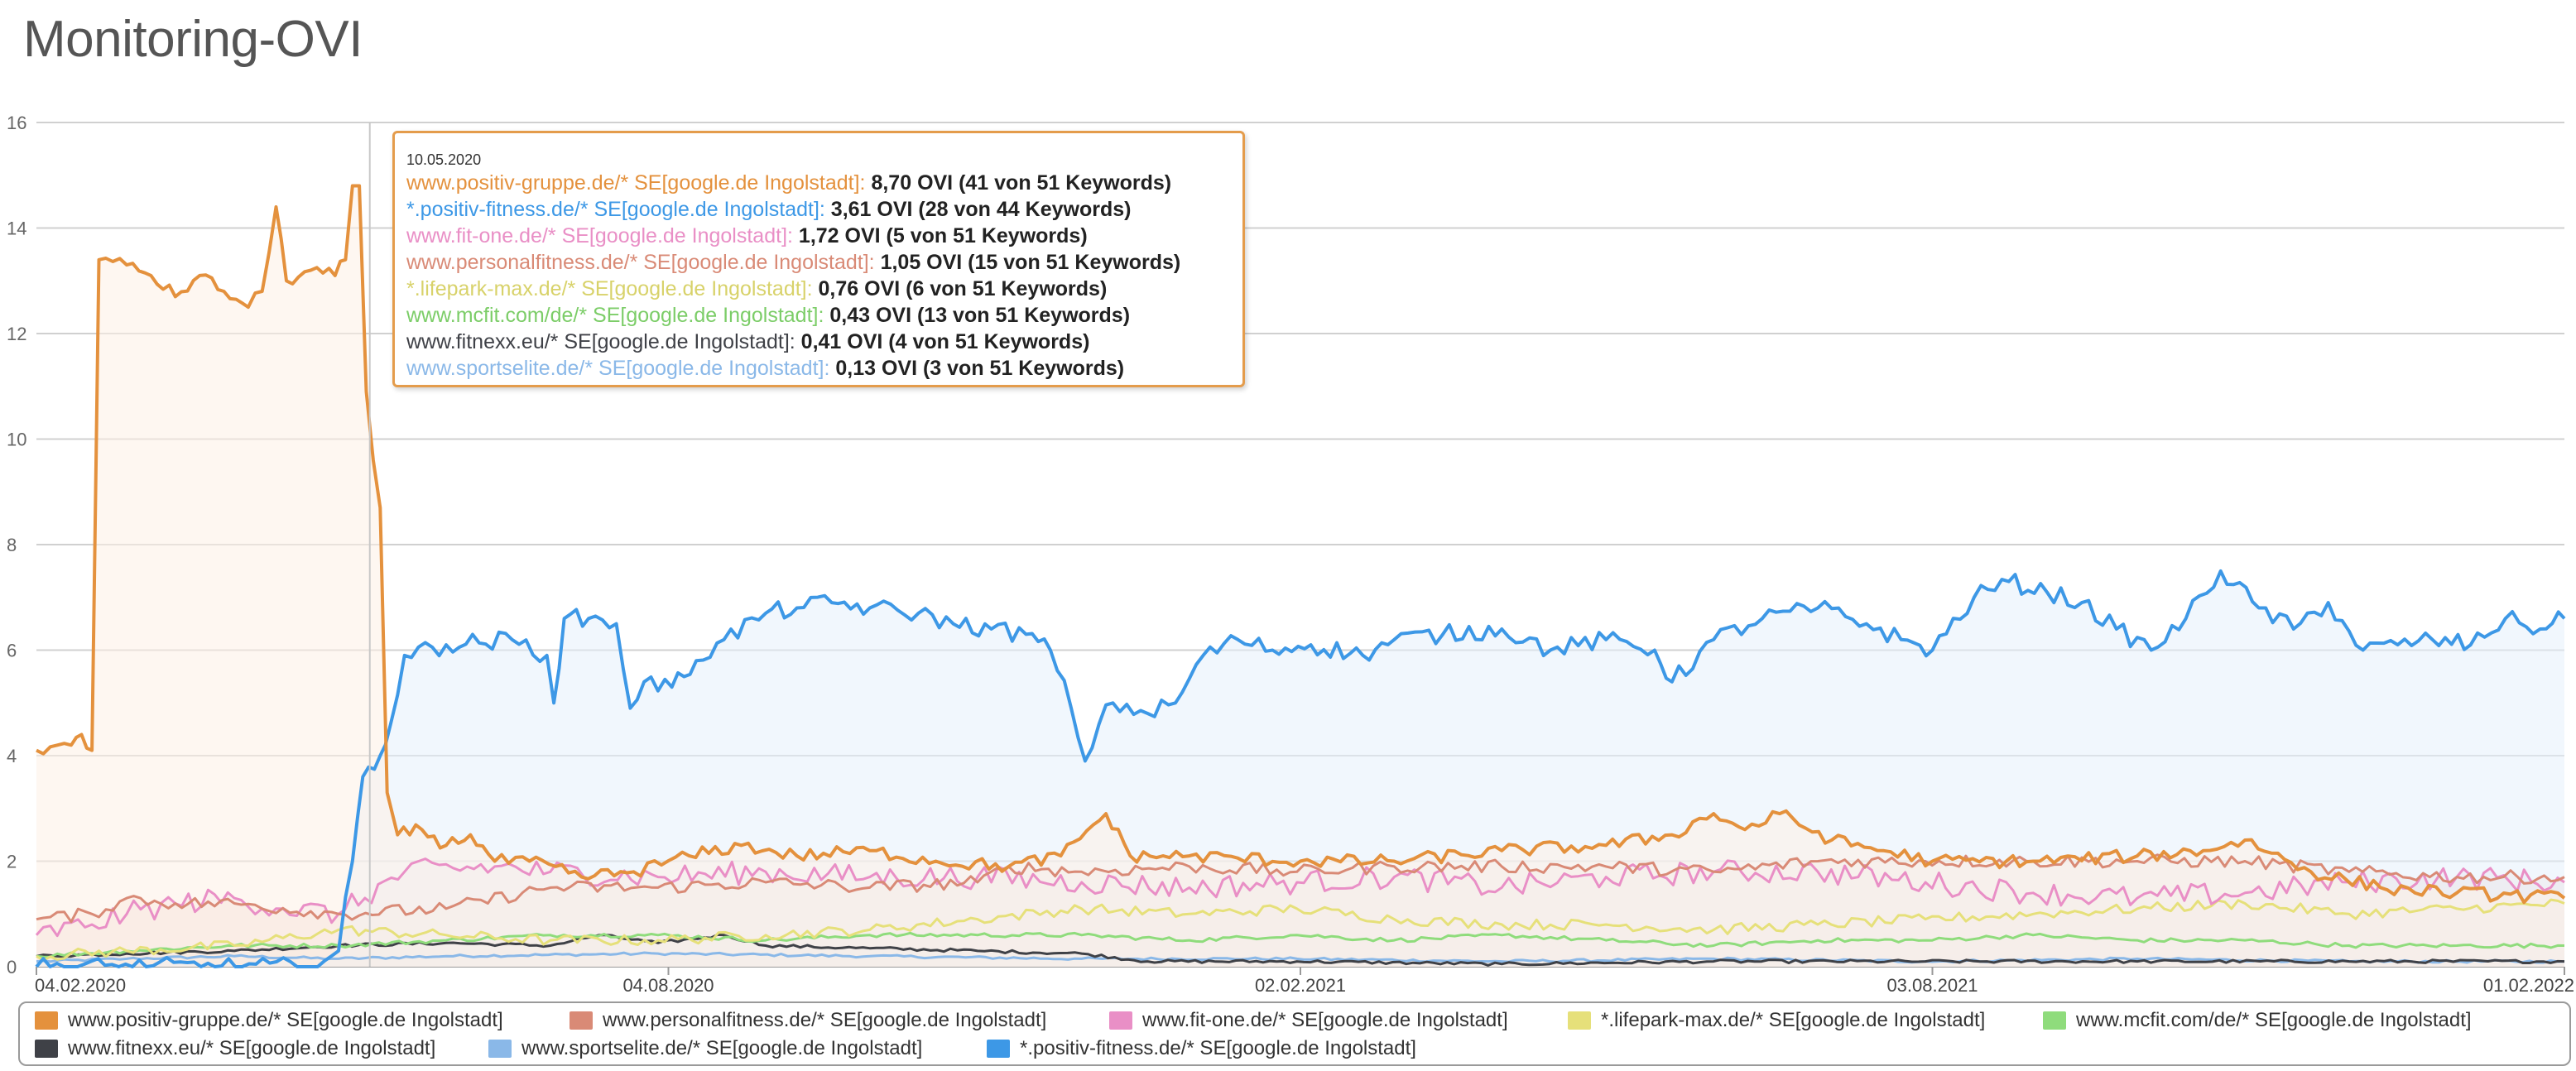 This screenshot has width=2576, height=1071. I want to click on tooltip-date: 10.05.2020, so click(444, 159).